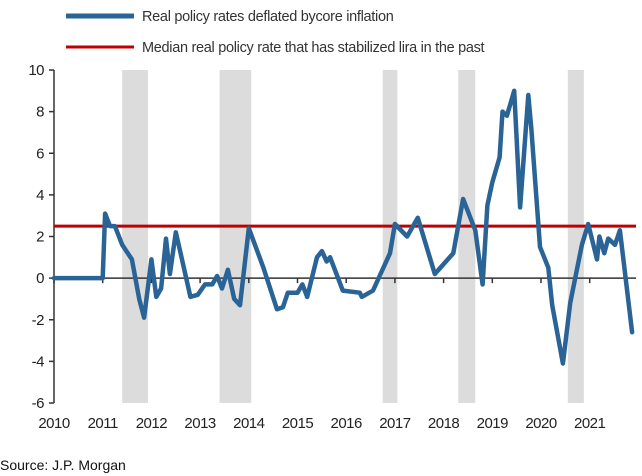  What do you see at coordinates (40, 237) in the screenshot?
I see `y-tick-label: 2` at bounding box center [40, 237].